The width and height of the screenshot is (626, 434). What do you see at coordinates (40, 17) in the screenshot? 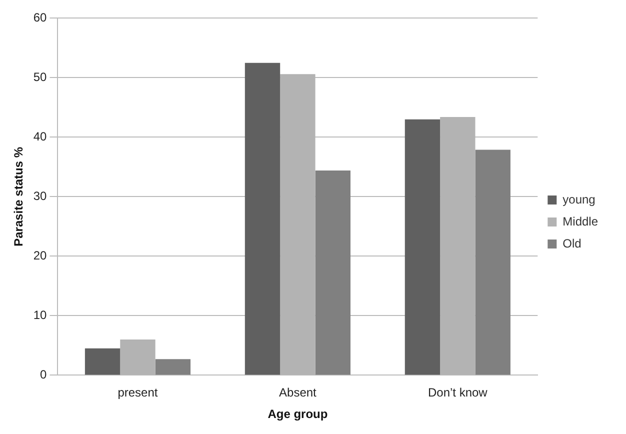
I see `y-tick-label: 60` at bounding box center [40, 17].